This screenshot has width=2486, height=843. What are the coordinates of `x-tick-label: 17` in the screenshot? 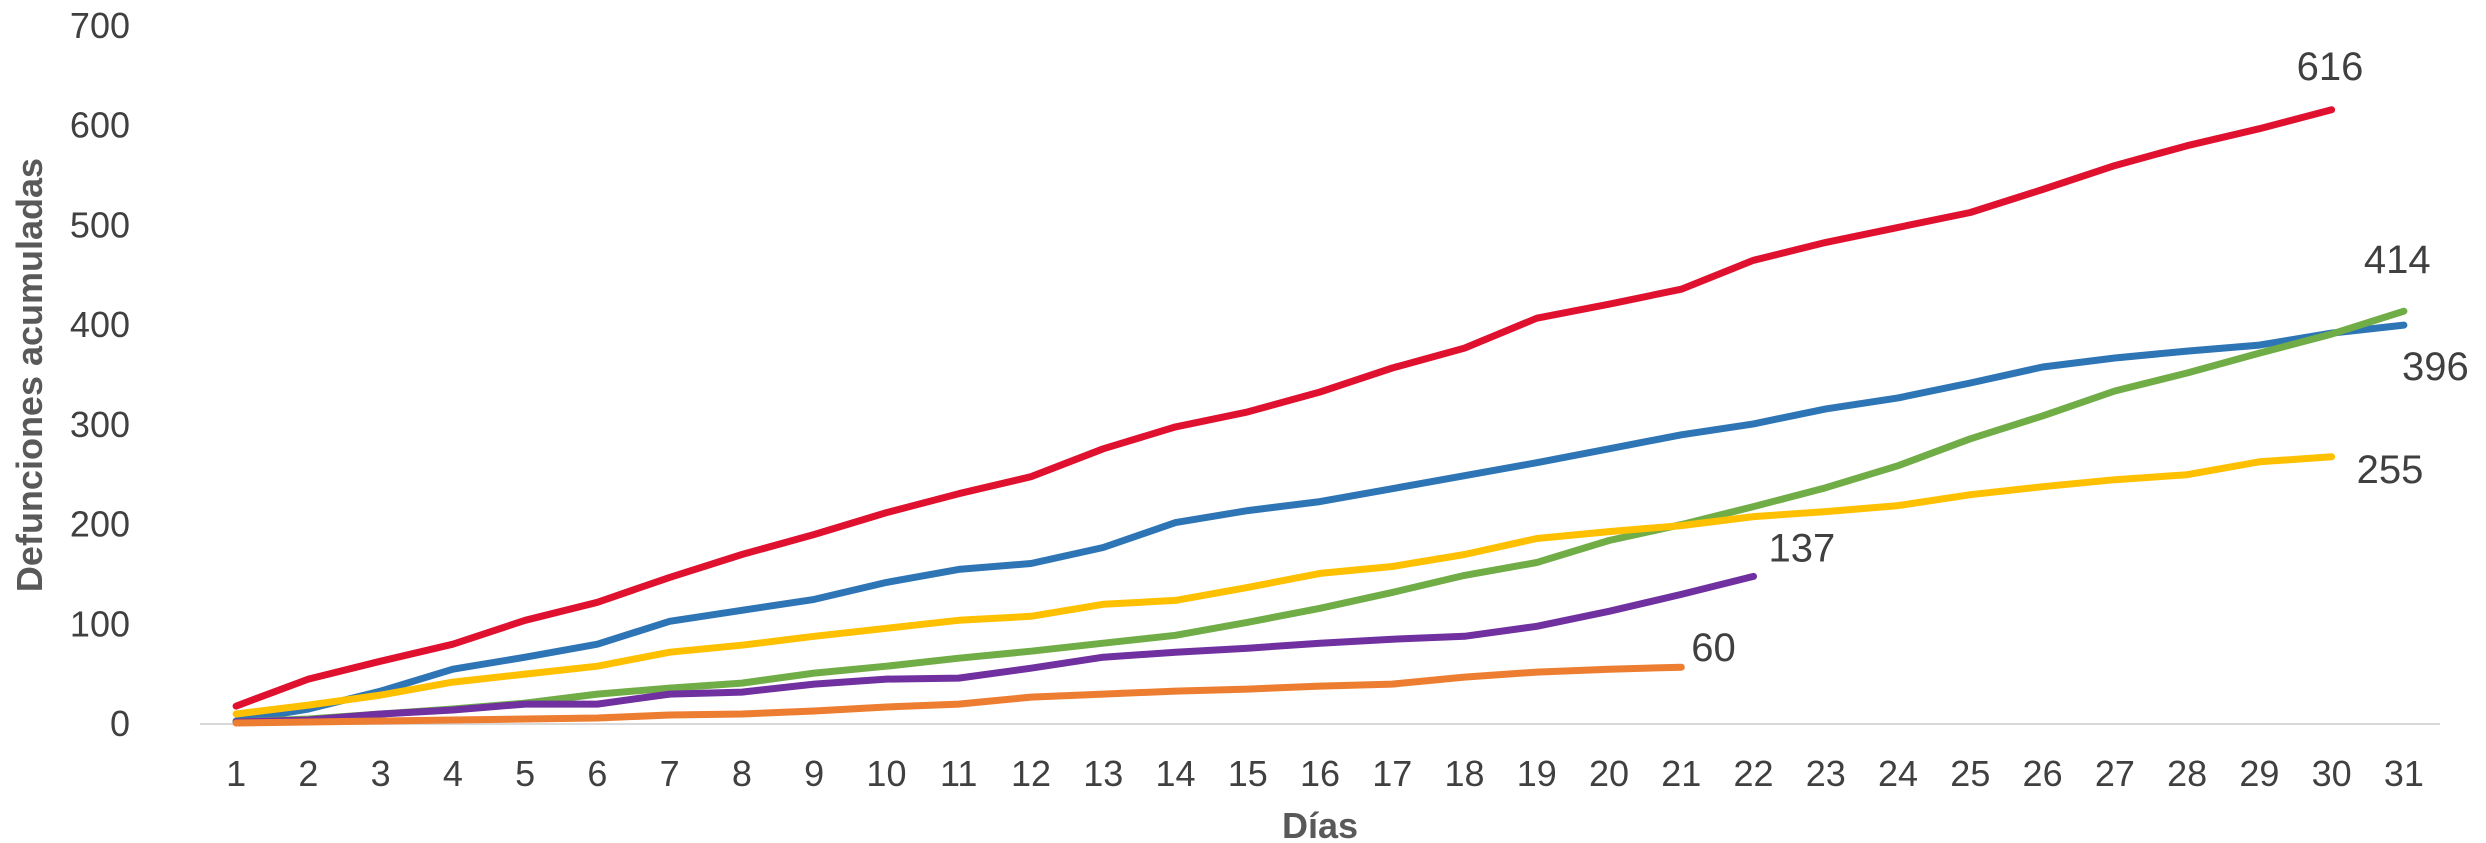 It's located at (1392, 773).